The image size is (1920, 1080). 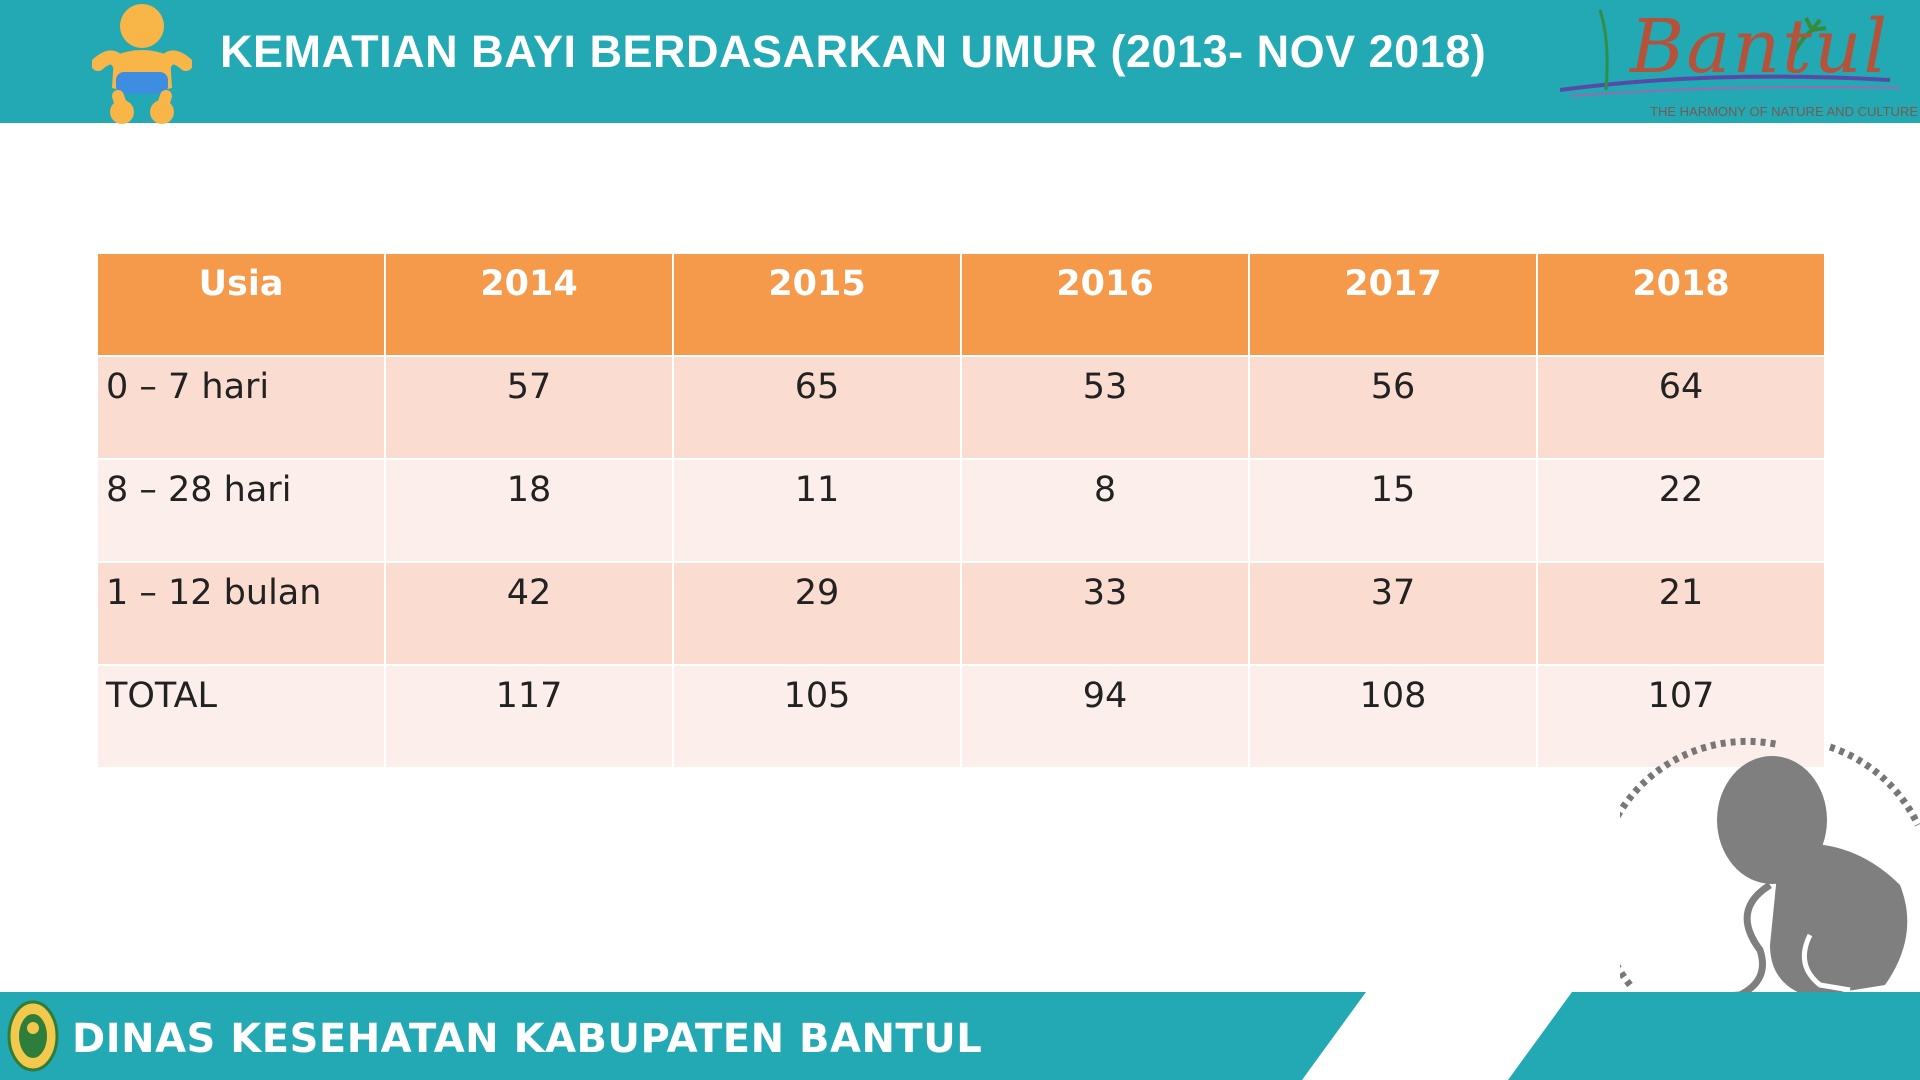 I want to click on table-cell: 108, so click(x=1393, y=716).